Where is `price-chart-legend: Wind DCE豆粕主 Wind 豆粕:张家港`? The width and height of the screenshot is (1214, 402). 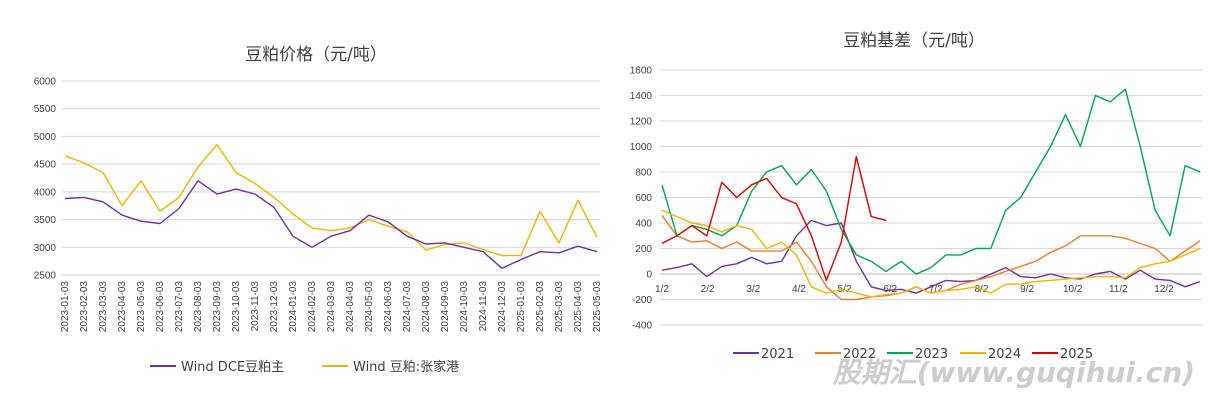
price-chart-legend: Wind DCE豆粕主 Wind 豆粕:张家港 is located at coordinates (304, 367).